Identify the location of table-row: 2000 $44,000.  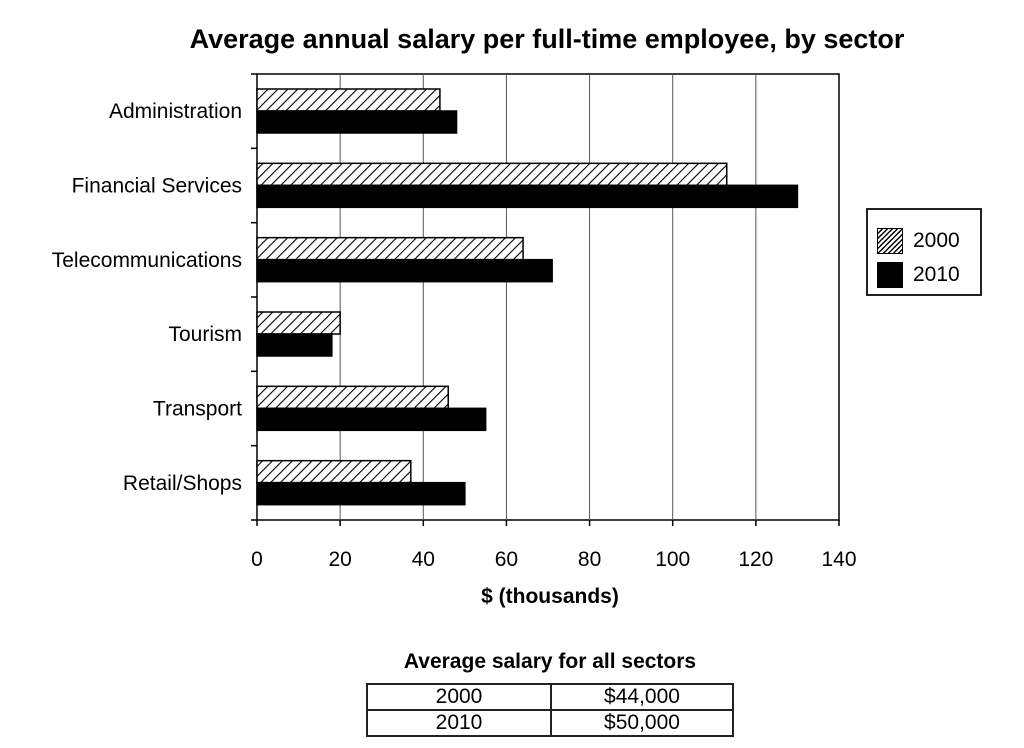
(550, 697).